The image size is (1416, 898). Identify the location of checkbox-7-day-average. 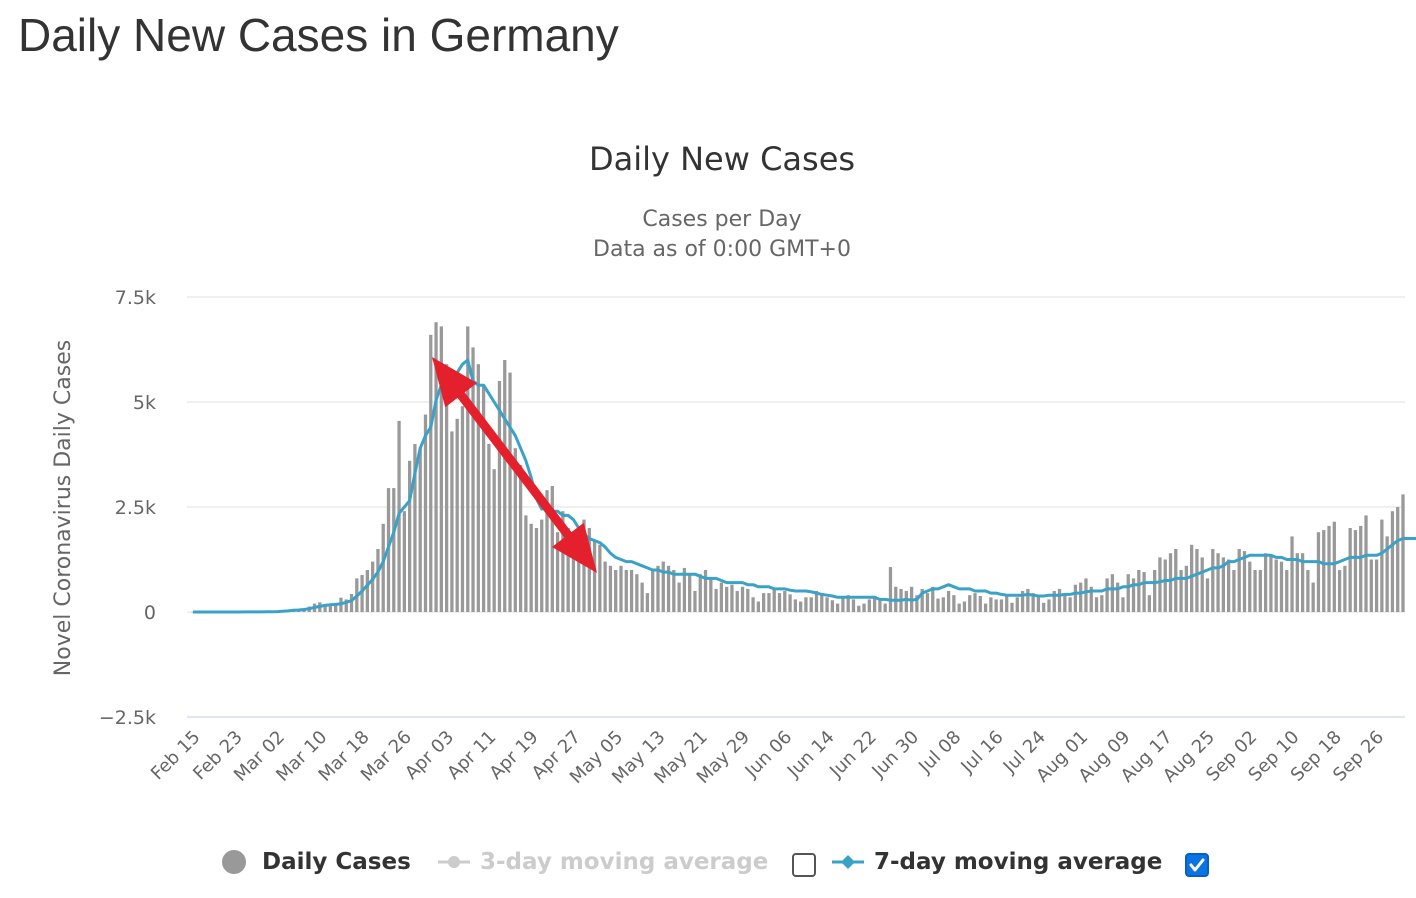
(1197, 865).